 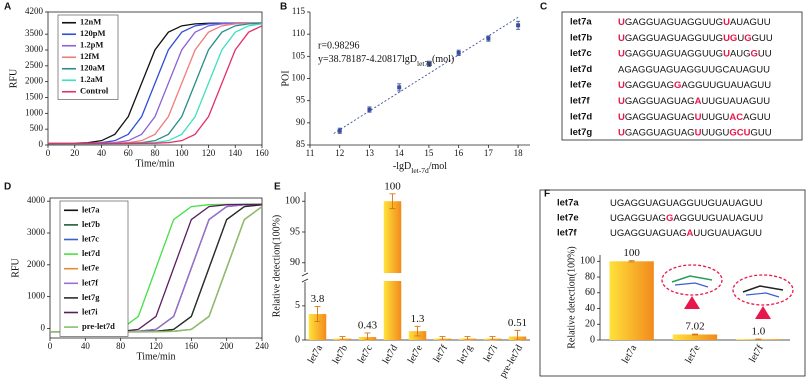 I want to click on x-tick-label: 240, so click(x=262, y=346).